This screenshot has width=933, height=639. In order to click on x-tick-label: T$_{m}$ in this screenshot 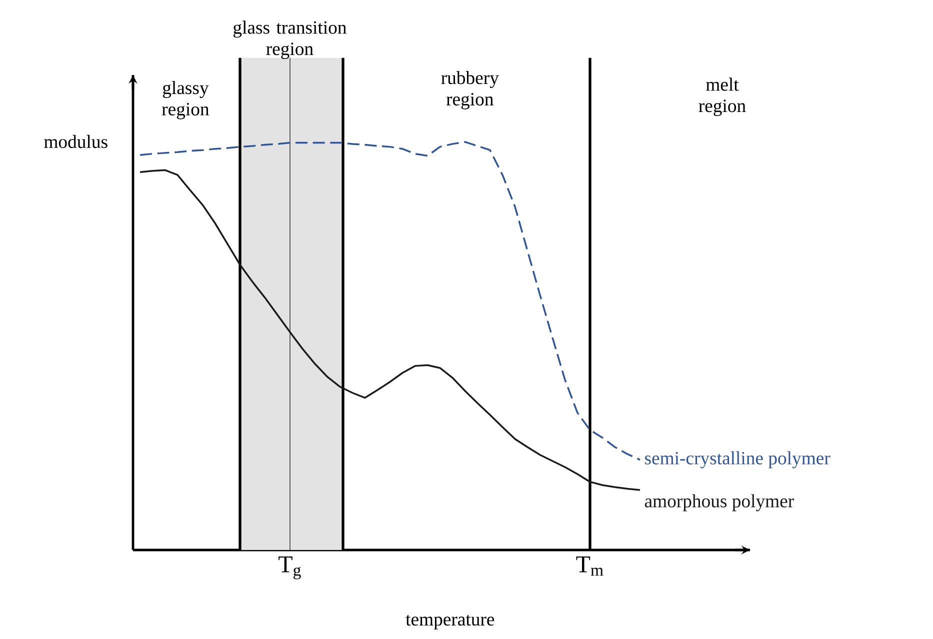, I will do `click(590, 566)`.